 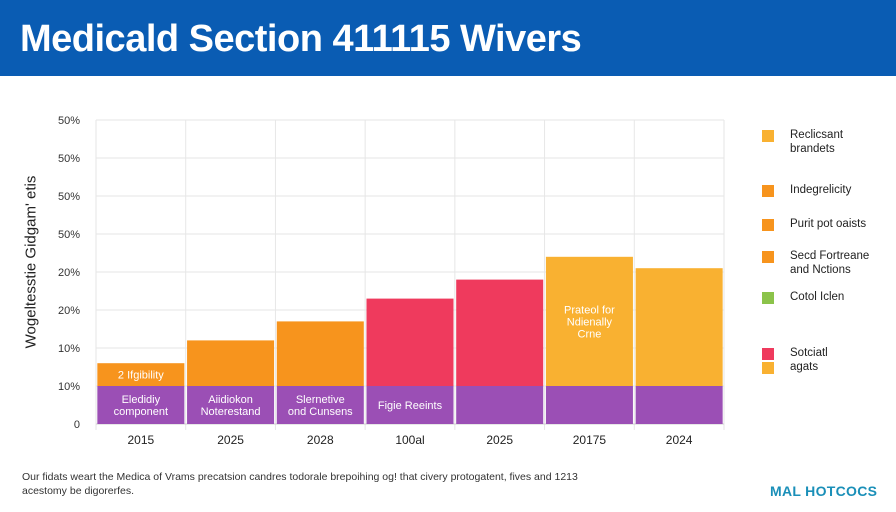 I want to click on legend-label: Purit pot oaists, so click(x=828, y=224).